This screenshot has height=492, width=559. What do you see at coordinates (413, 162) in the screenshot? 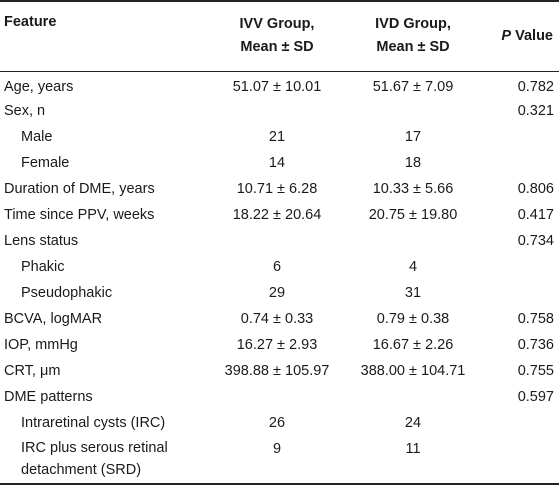
I see `row-ivd-value: 18` at bounding box center [413, 162].